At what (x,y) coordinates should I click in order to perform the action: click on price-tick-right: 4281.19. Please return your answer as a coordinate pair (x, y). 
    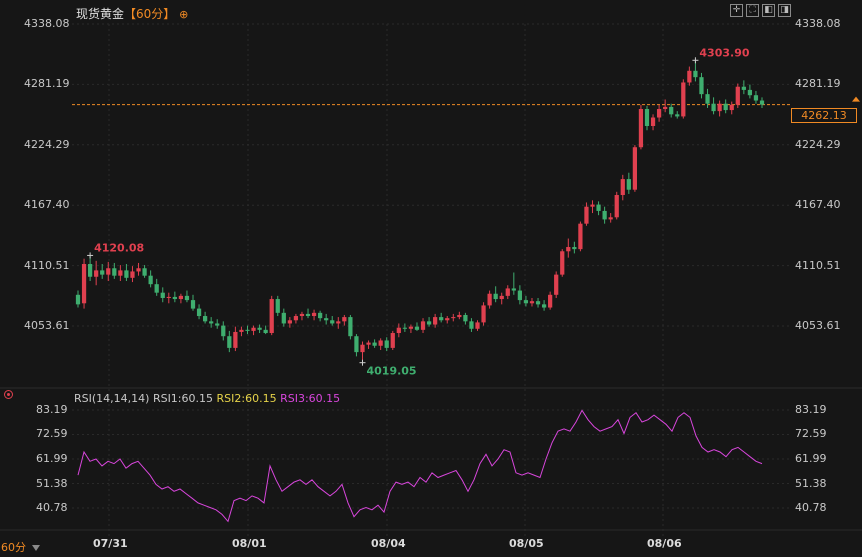
    Looking at the image, I should click on (818, 84).